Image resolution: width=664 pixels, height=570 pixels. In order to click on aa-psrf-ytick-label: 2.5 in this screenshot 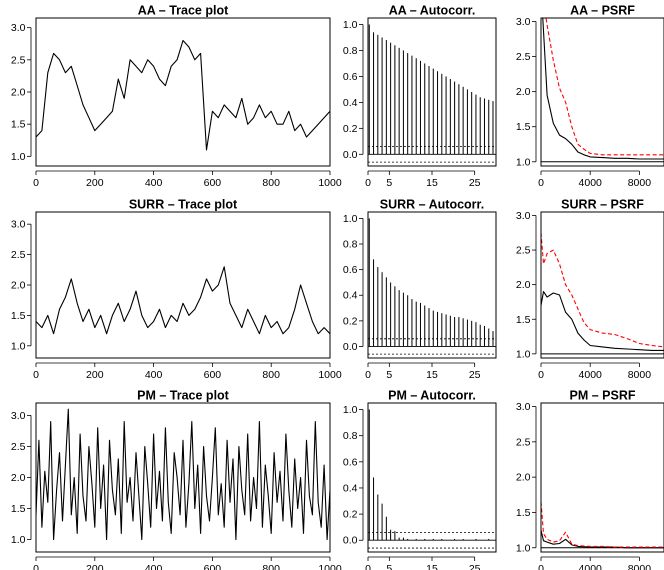, I will do `click(523, 57)`.